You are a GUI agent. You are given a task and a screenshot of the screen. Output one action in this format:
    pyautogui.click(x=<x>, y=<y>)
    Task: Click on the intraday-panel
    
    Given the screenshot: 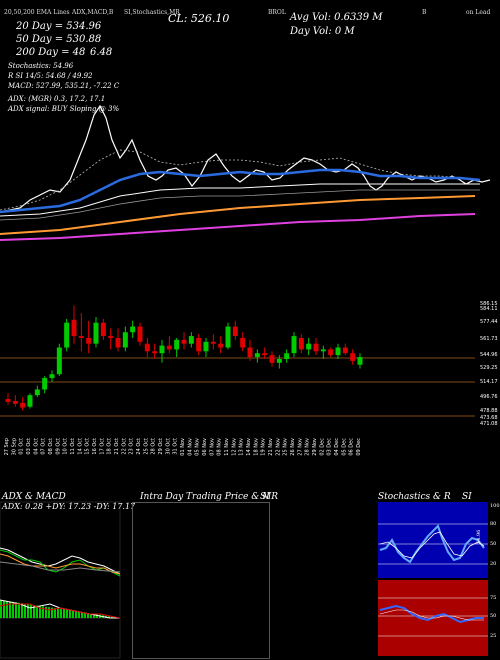 What is the action you would take?
    pyautogui.click(x=201, y=580)
    